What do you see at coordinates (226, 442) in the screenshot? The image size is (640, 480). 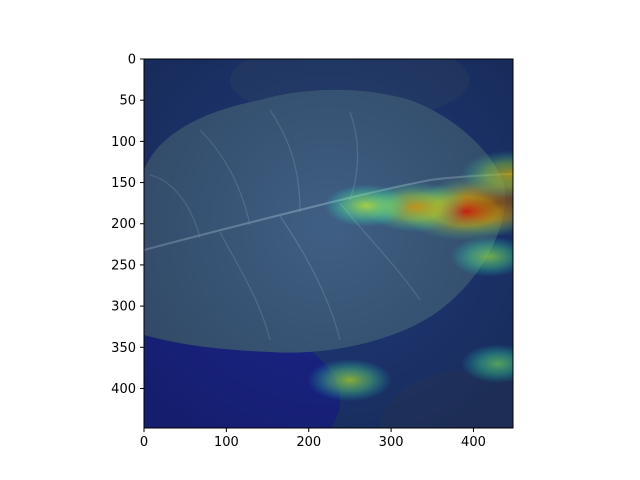 I see `x-tick-label: 100` at bounding box center [226, 442].